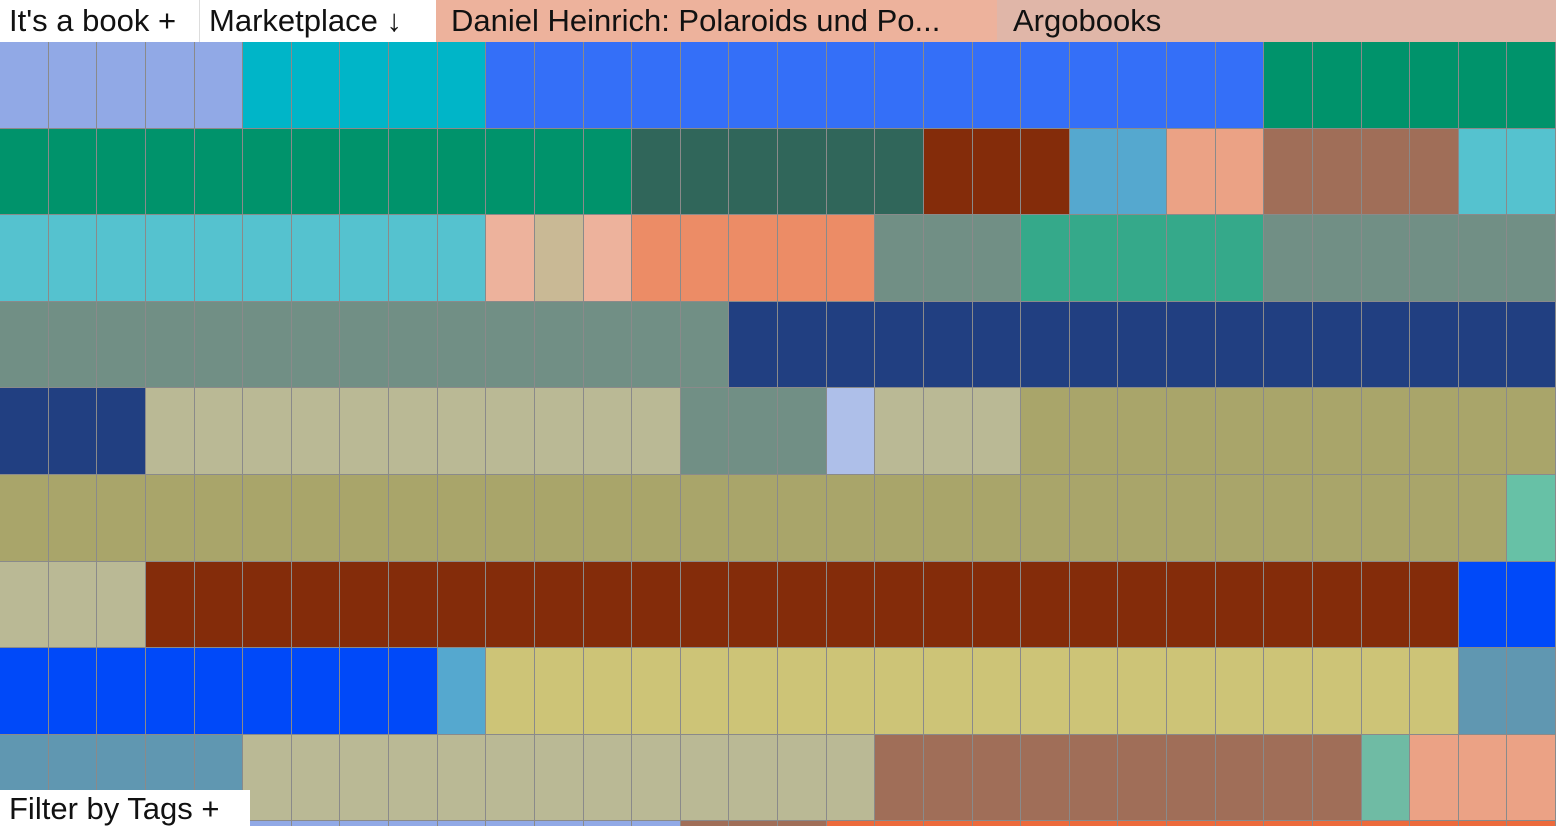 The width and height of the screenshot is (1556, 826). I want to click on nav-item: It's a book +, so click(100, 21).